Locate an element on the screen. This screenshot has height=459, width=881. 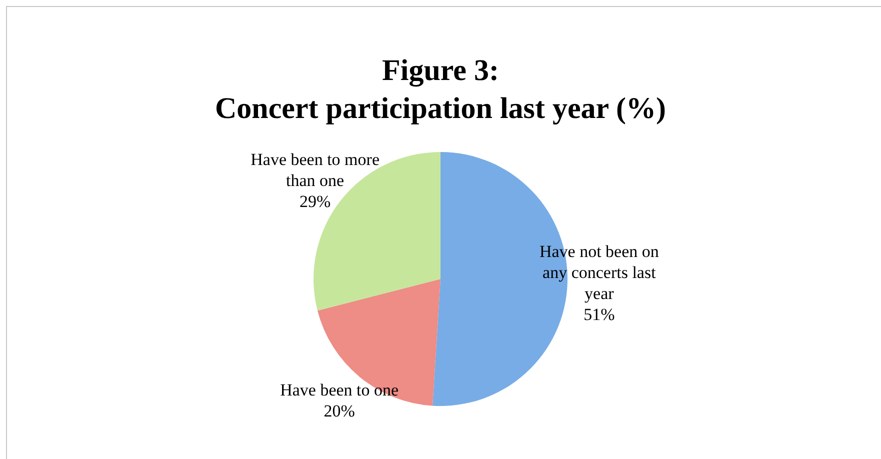
slice-label: Have been to one is located at coordinates (339, 390).